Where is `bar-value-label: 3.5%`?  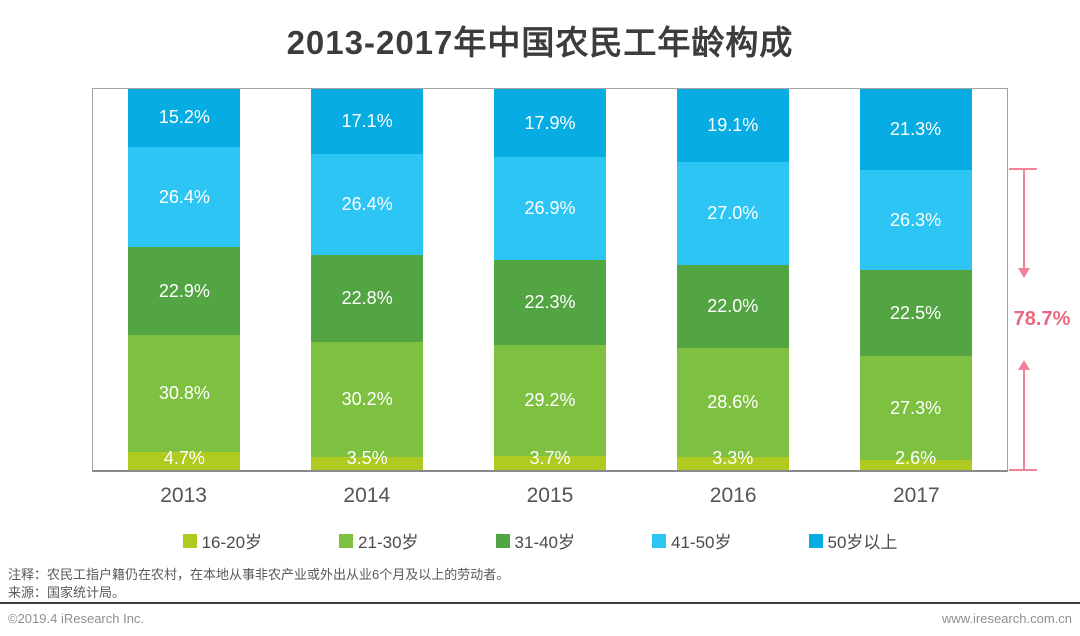
bar-value-label: 3.5% is located at coordinates (367, 457).